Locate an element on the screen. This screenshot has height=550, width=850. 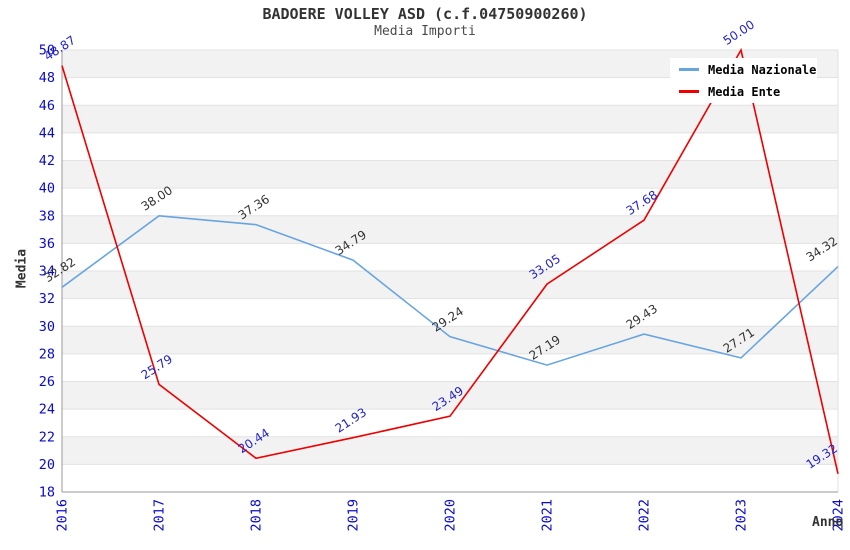
x-tick-label: 2016 is located at coordinates (63, 515).